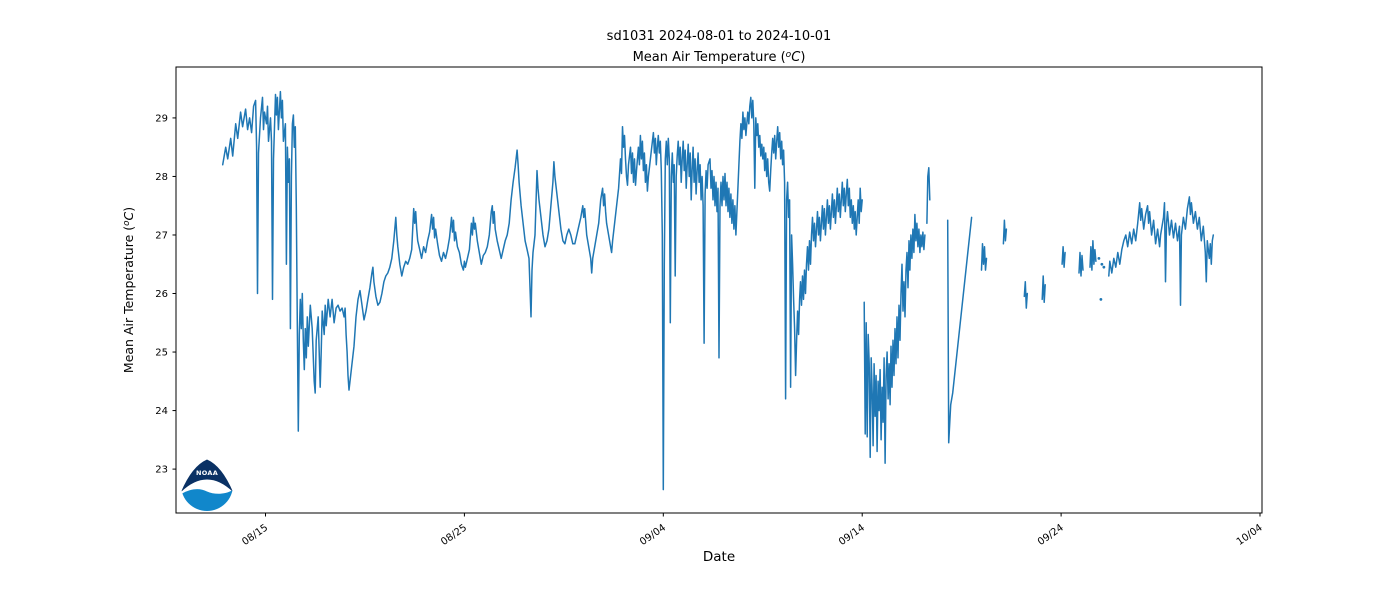  I want to click on y-tick-label: 26, so click(161, 294).